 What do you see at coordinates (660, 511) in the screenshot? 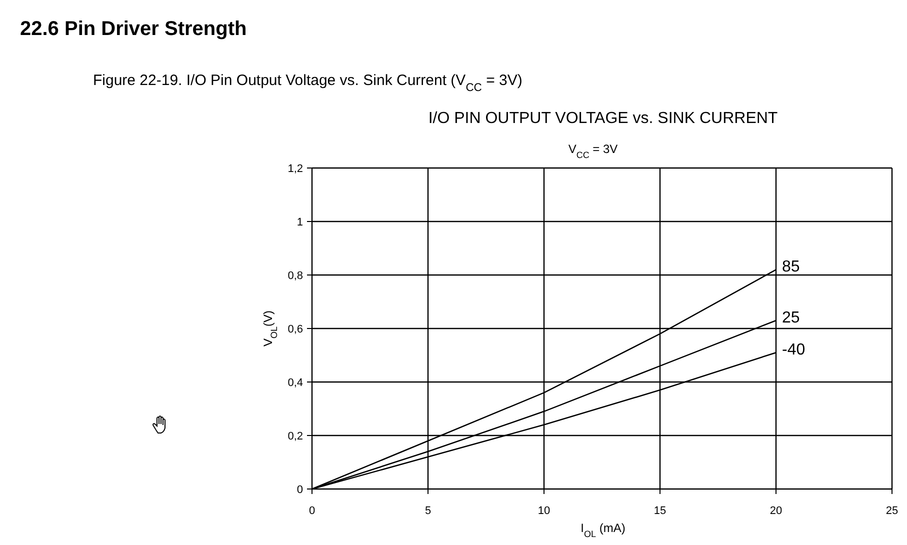
I see `x-tick-label: 15` at bounding box center [660, 511].